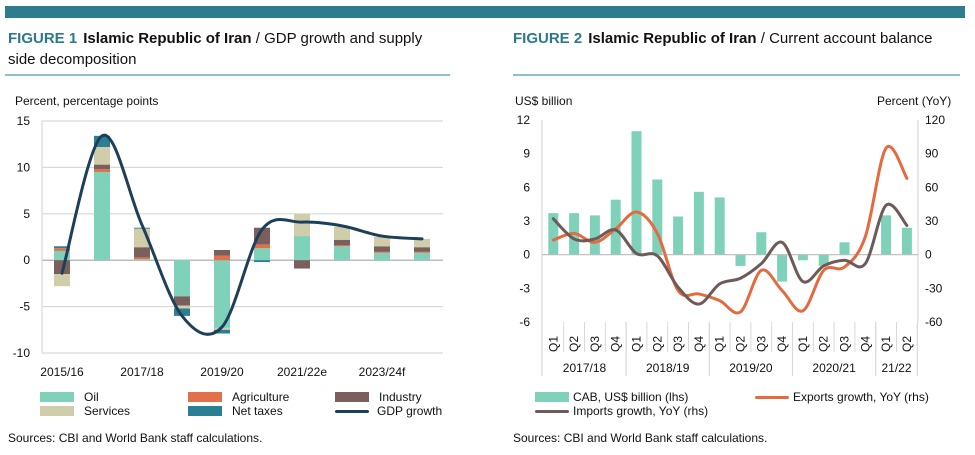  What do you see at coordinates (57, 411) in the screenshot?
I see `legend-swatch-services` at bounding box center [57, 411].